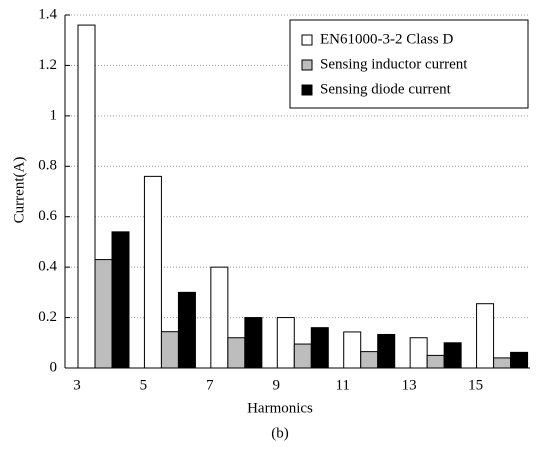 This screenshot has height=457, width=560. Describe the element at coordinates (47, 216) in the screenshot. I see `y-tick-label: 0.6` at that location.